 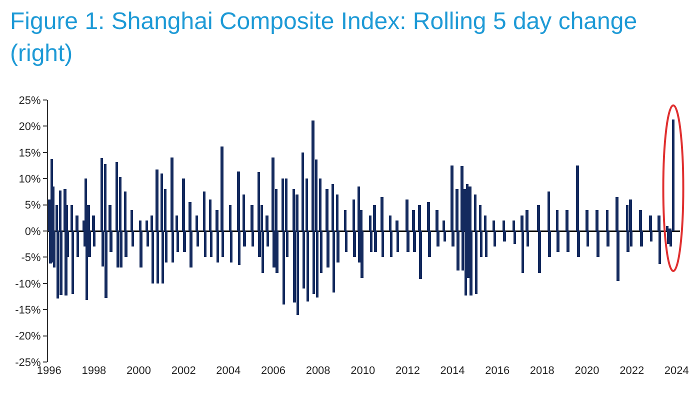 I want to click on x-tick-label: 2024, so click(x=676, y=371).